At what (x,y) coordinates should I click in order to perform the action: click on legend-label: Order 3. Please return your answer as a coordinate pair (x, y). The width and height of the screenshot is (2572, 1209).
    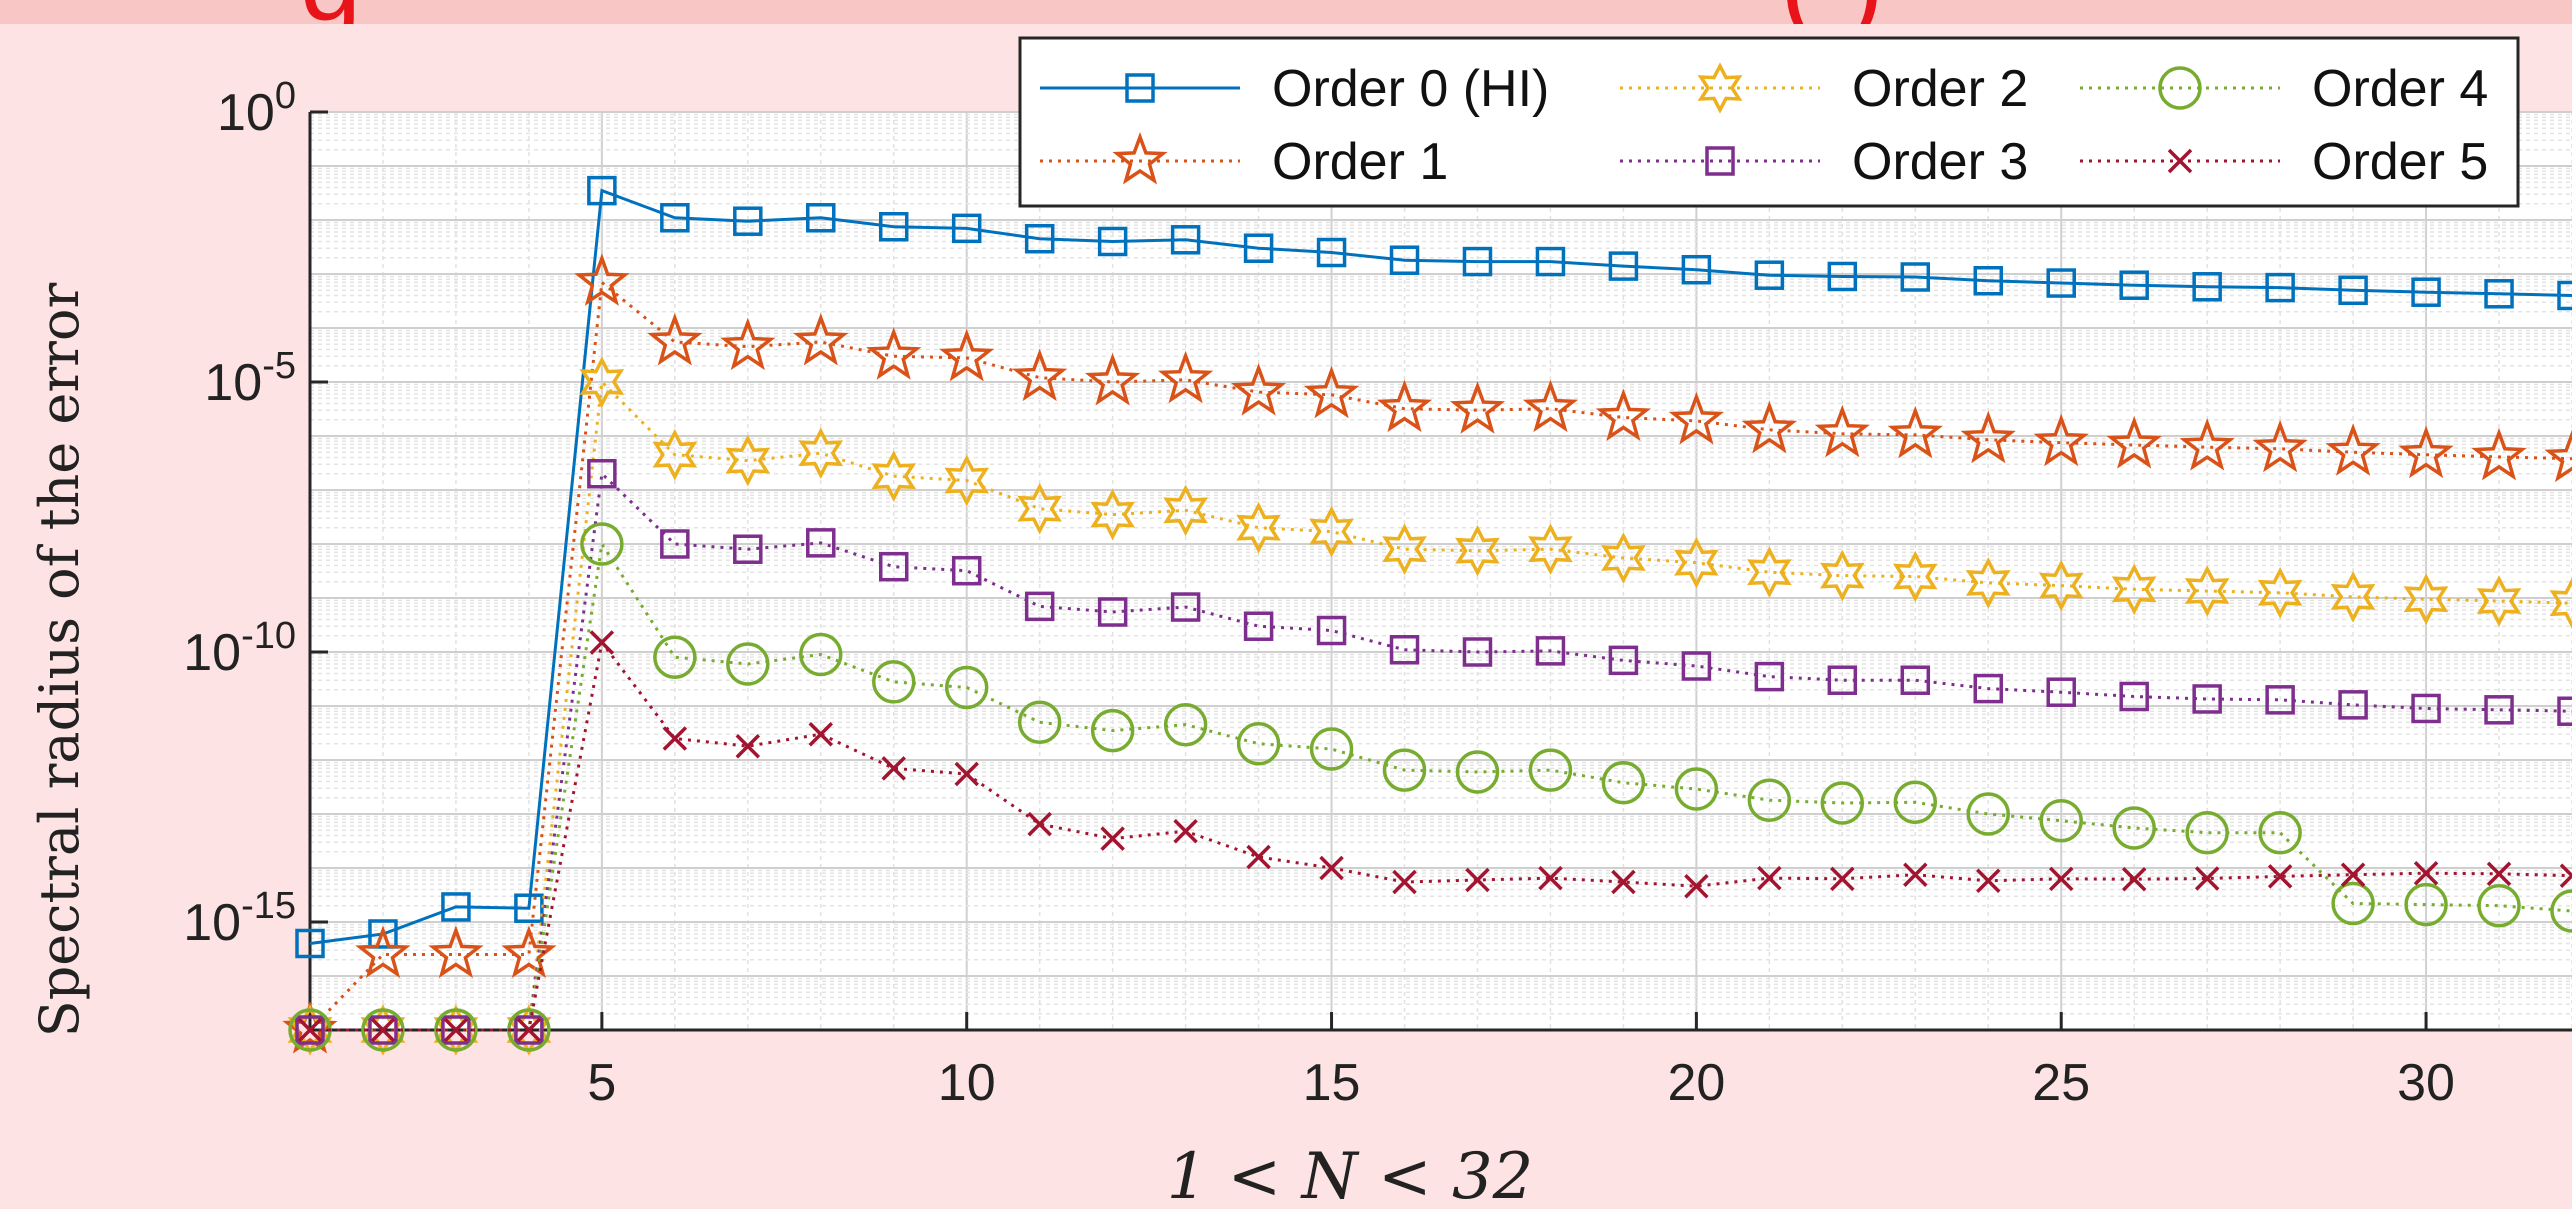
    Looking at the image, I should click on (1940, 162).